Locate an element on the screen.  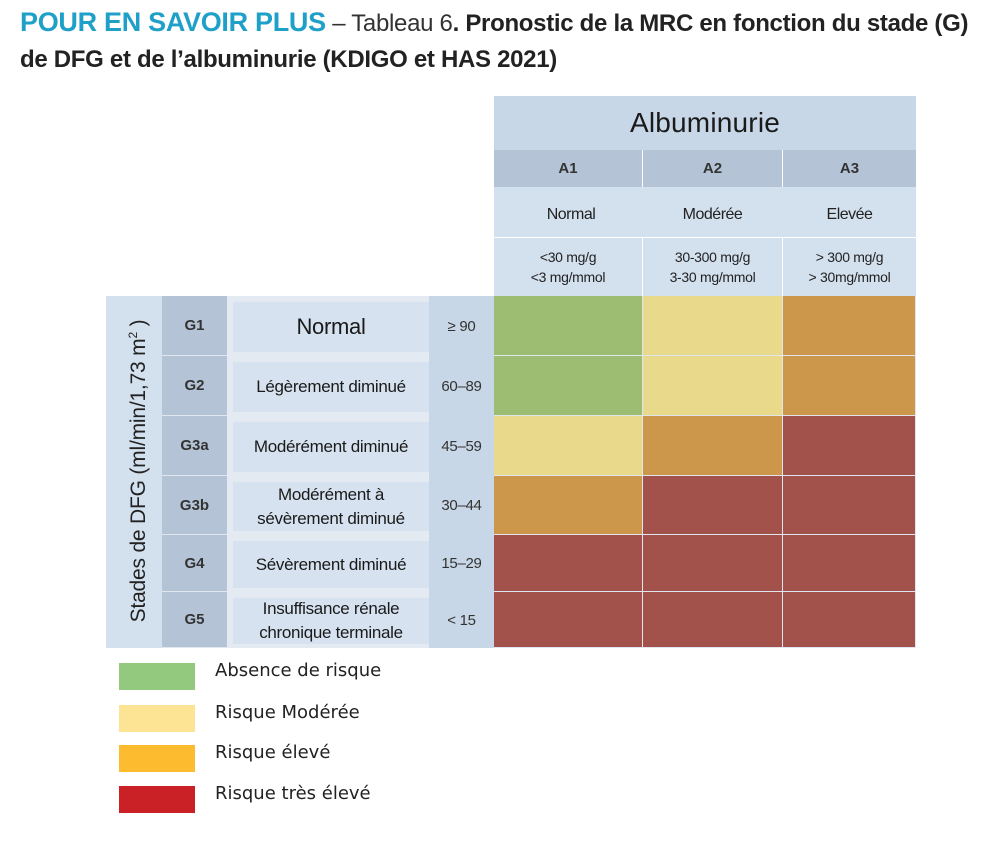
column-code: A3 is located at coordinates (849, 168).